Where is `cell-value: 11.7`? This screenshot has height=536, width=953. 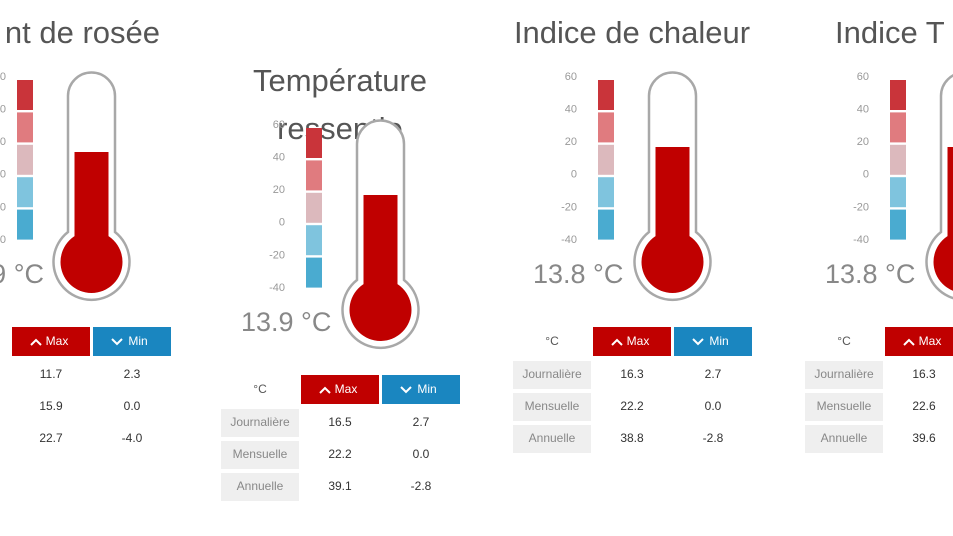 cell-value: 11.7 is located at coordinates (51, 374).